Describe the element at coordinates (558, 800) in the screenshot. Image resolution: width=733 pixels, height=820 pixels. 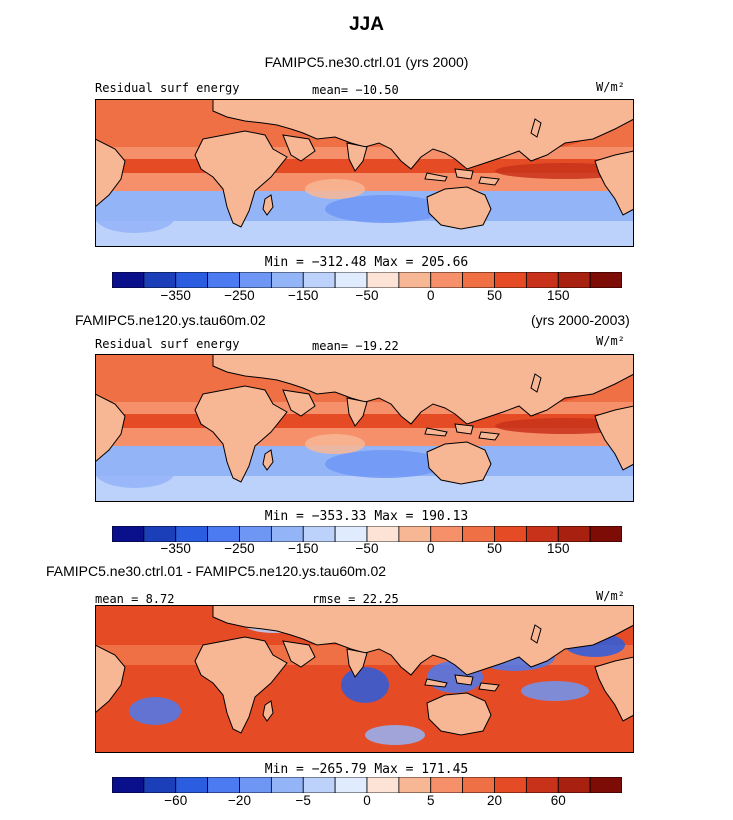
I see `colorbar-tick-label: 60` at that location.